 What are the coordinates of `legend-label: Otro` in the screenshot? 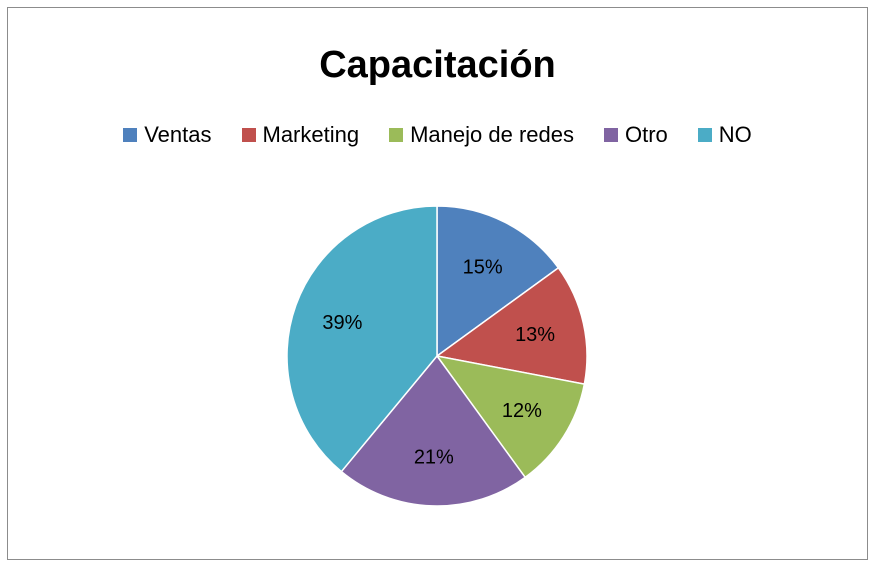 It's located at (646, 134).